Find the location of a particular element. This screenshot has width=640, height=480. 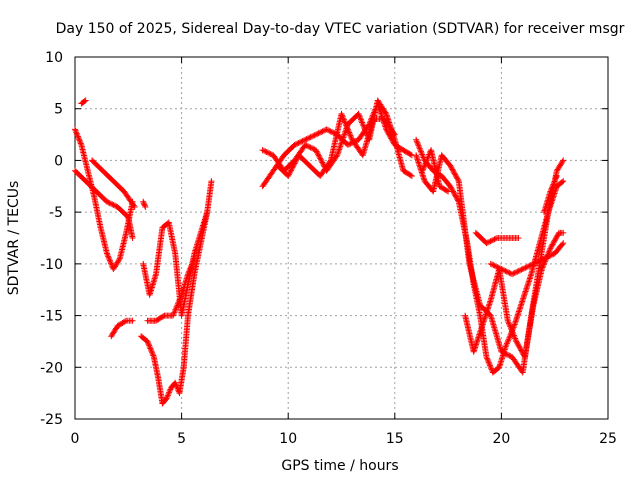

y-tick-label: 10 is located at coordinates (54, 58).